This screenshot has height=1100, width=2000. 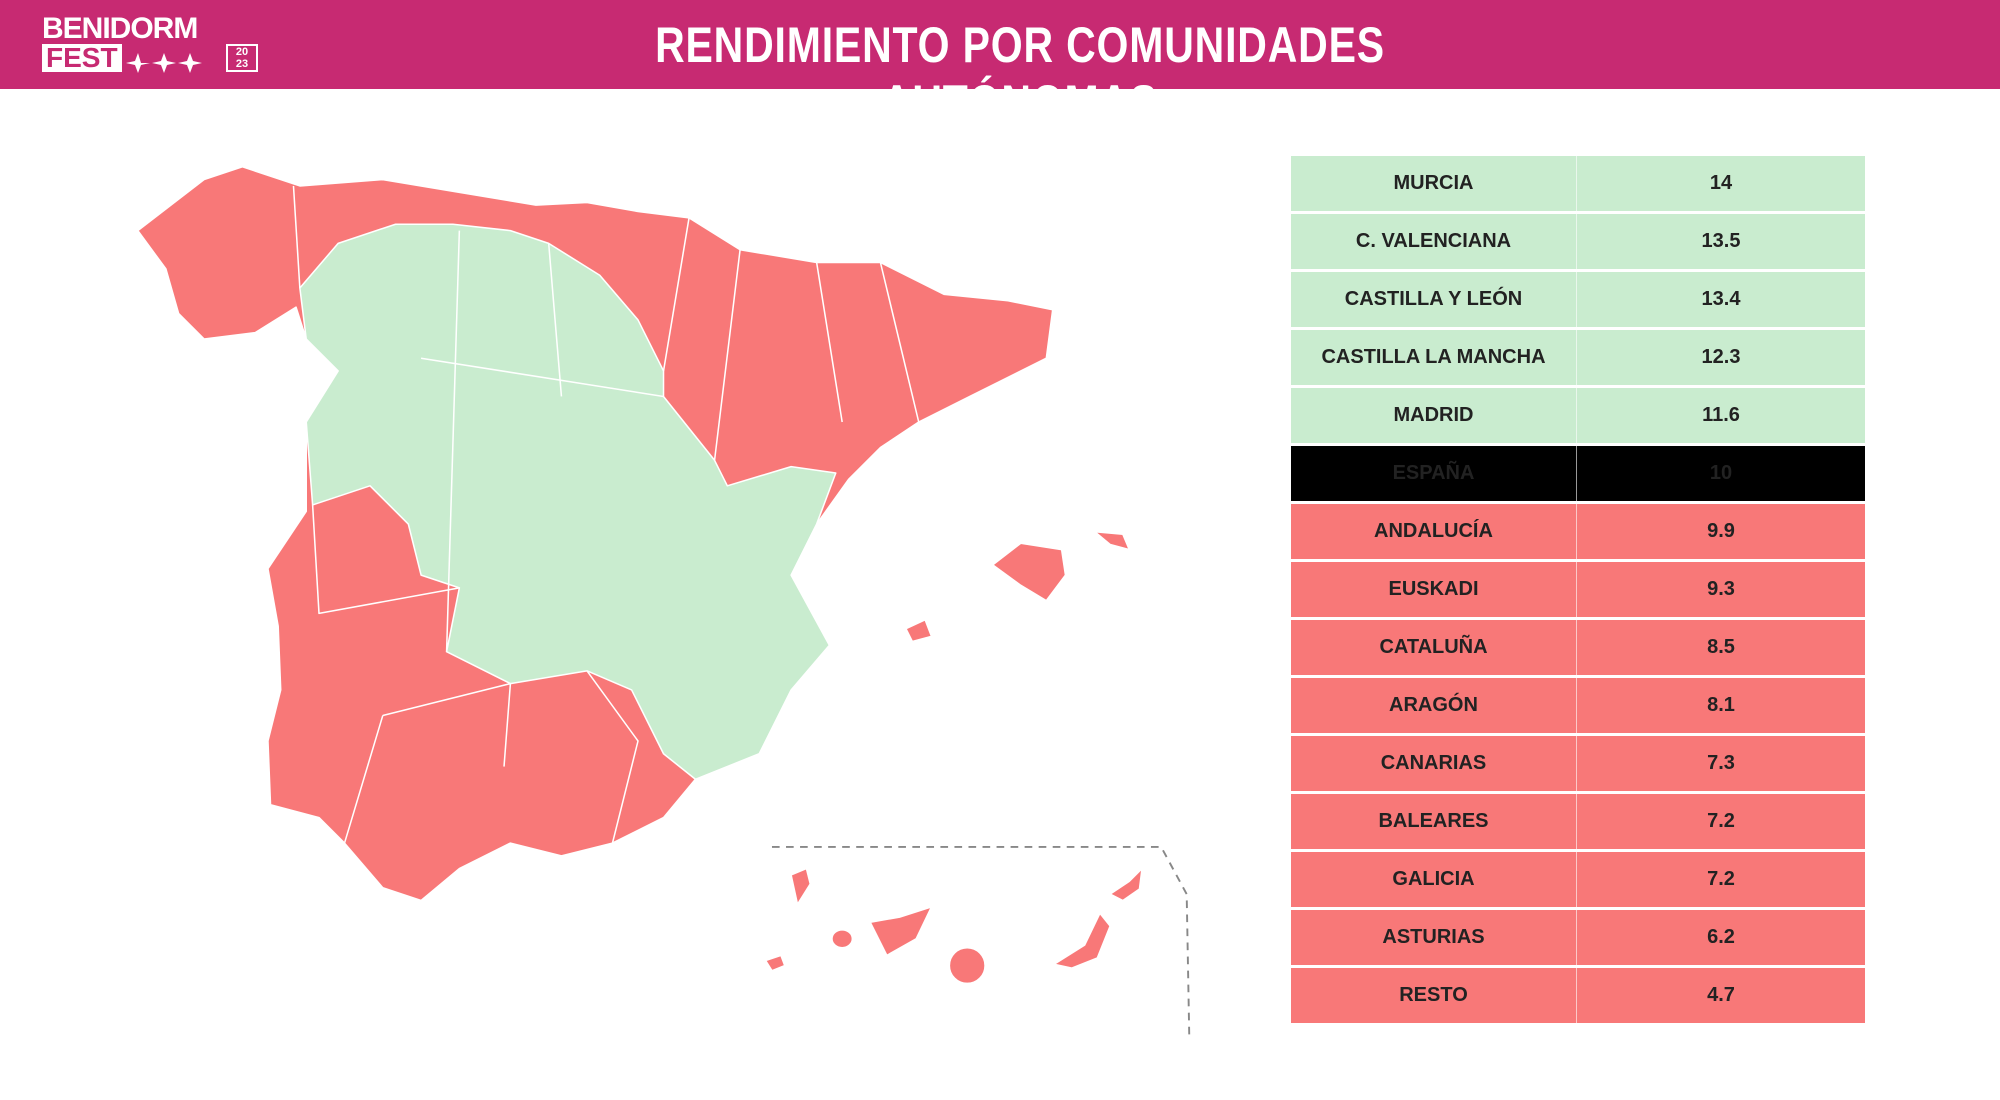 I want to click on table-row: BALEARES 7.2, so click(x=1578, y=822).